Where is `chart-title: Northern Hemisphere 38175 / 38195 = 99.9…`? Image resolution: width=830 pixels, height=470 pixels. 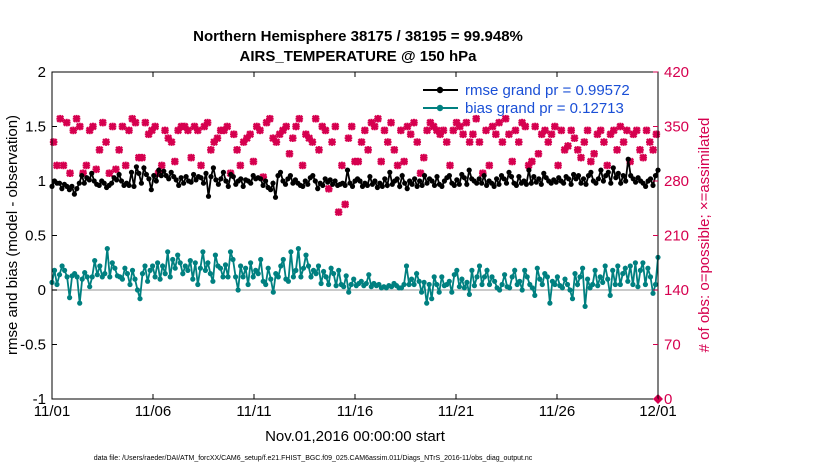
chart-title: Northern Hemisphere 38175 / 38195 = 99.9… is located at coordinates (358, 36).